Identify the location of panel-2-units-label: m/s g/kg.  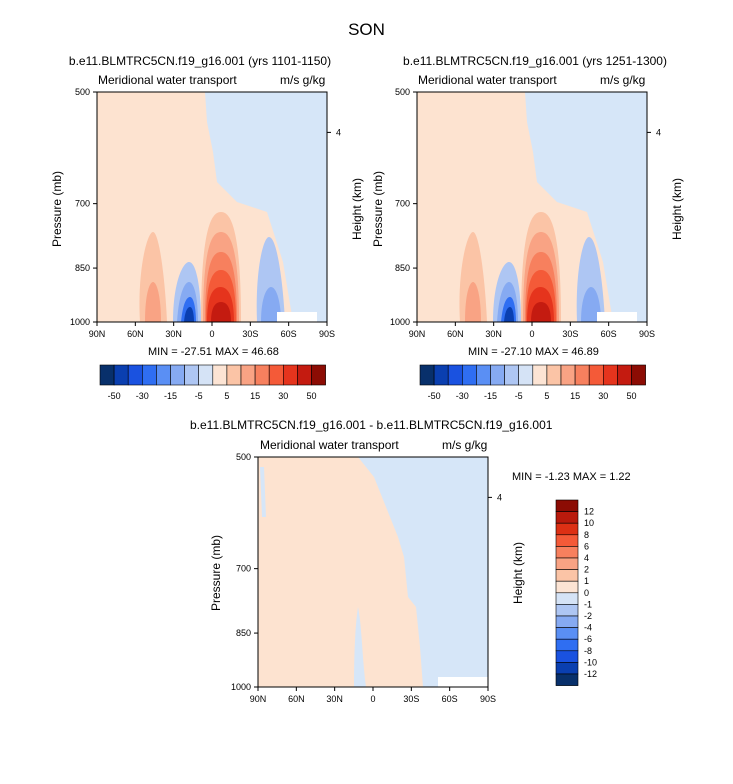
(623, 80).